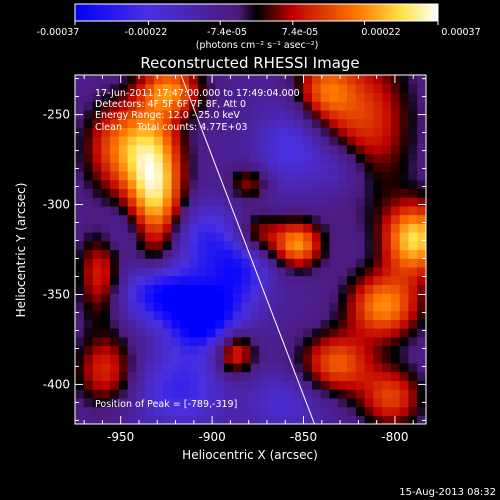  Describe the element at coordinates (170, 104) in the screenshot. I see `info-line-detectors: Detectors: 4F 5F 6F 7F 8F, Att 0` at that location.